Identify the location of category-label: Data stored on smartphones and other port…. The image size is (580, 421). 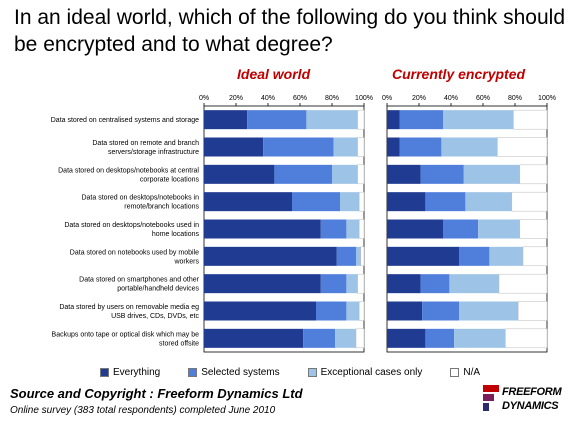
(139, 285).